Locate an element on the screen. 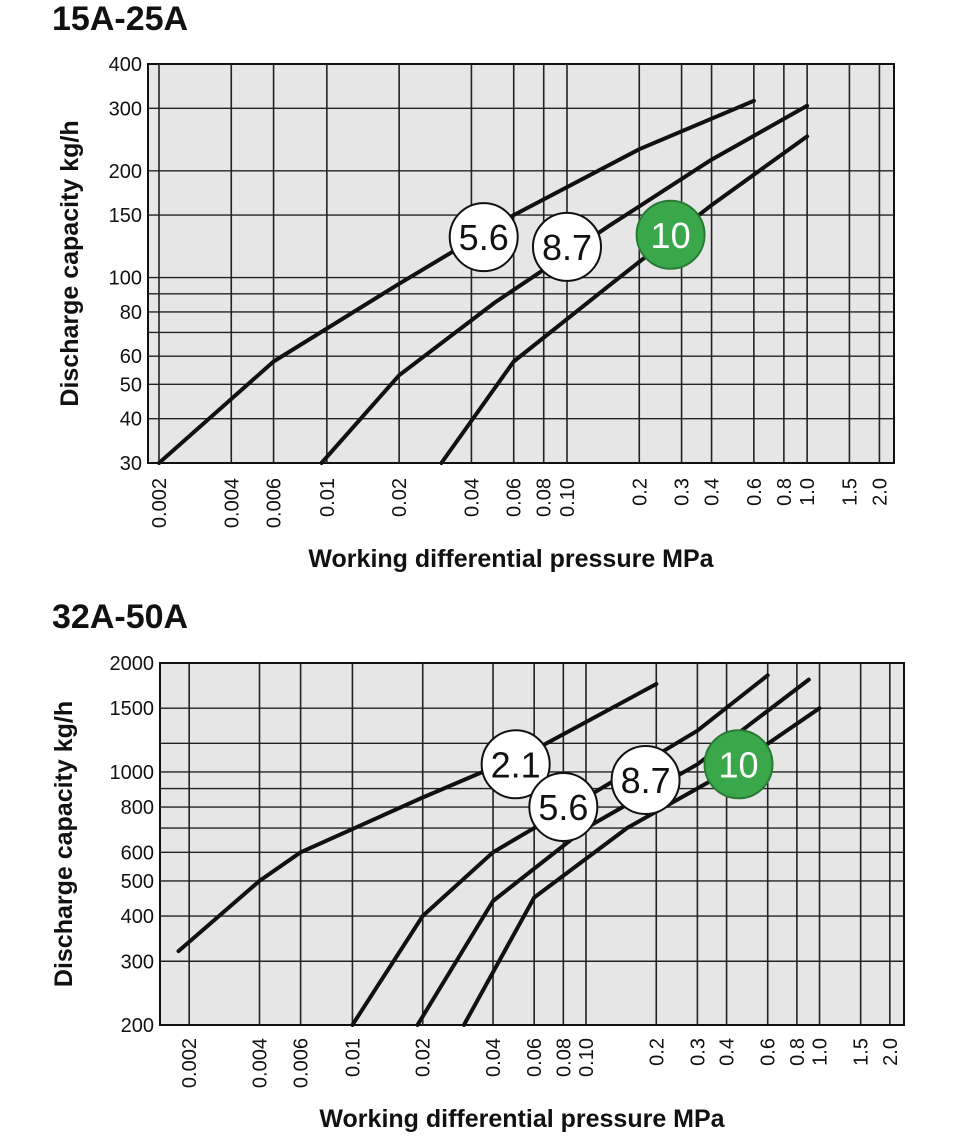 Image resolution: width=977 pixels, height=1147 pixels. y-tick-label: 2000 is located at coordinates (132, 664).